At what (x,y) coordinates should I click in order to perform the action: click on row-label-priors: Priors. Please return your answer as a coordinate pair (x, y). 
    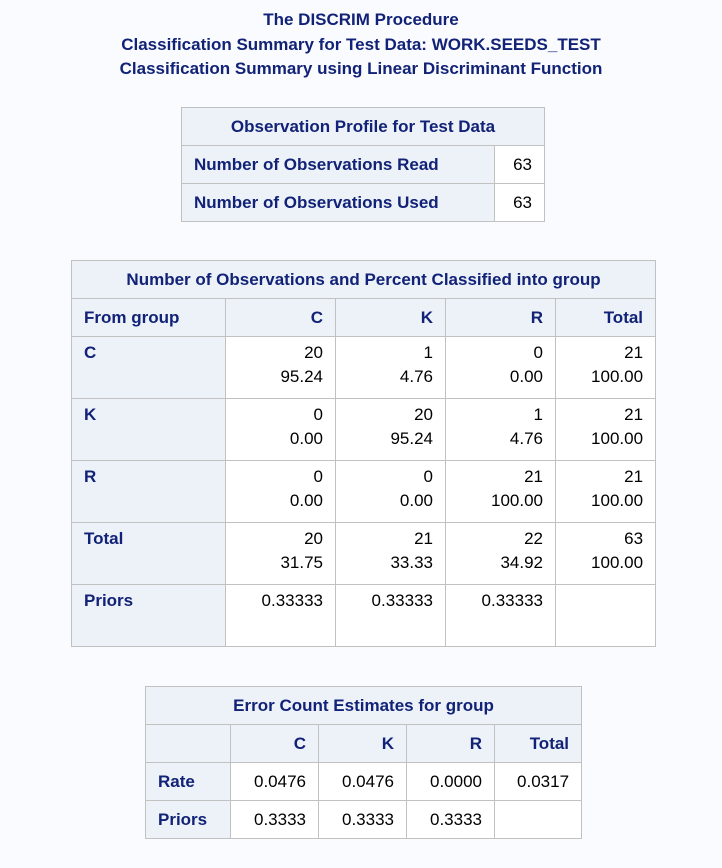
    Looking at the image, I should click on (148, 615).